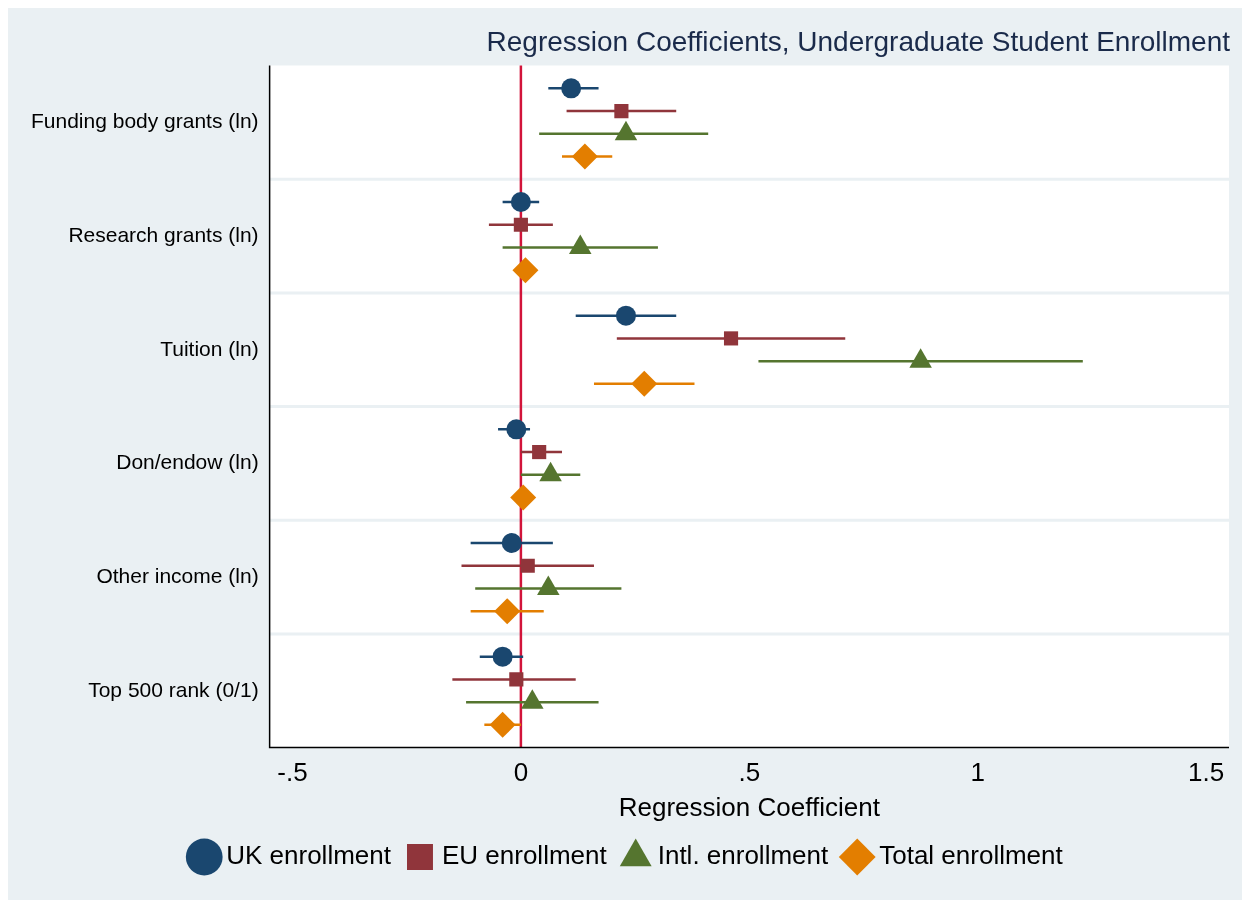 Image resolution: width=1250 pixels, height=908 pixels. I want to click on x-tick-label: .5, so click(749, 772).